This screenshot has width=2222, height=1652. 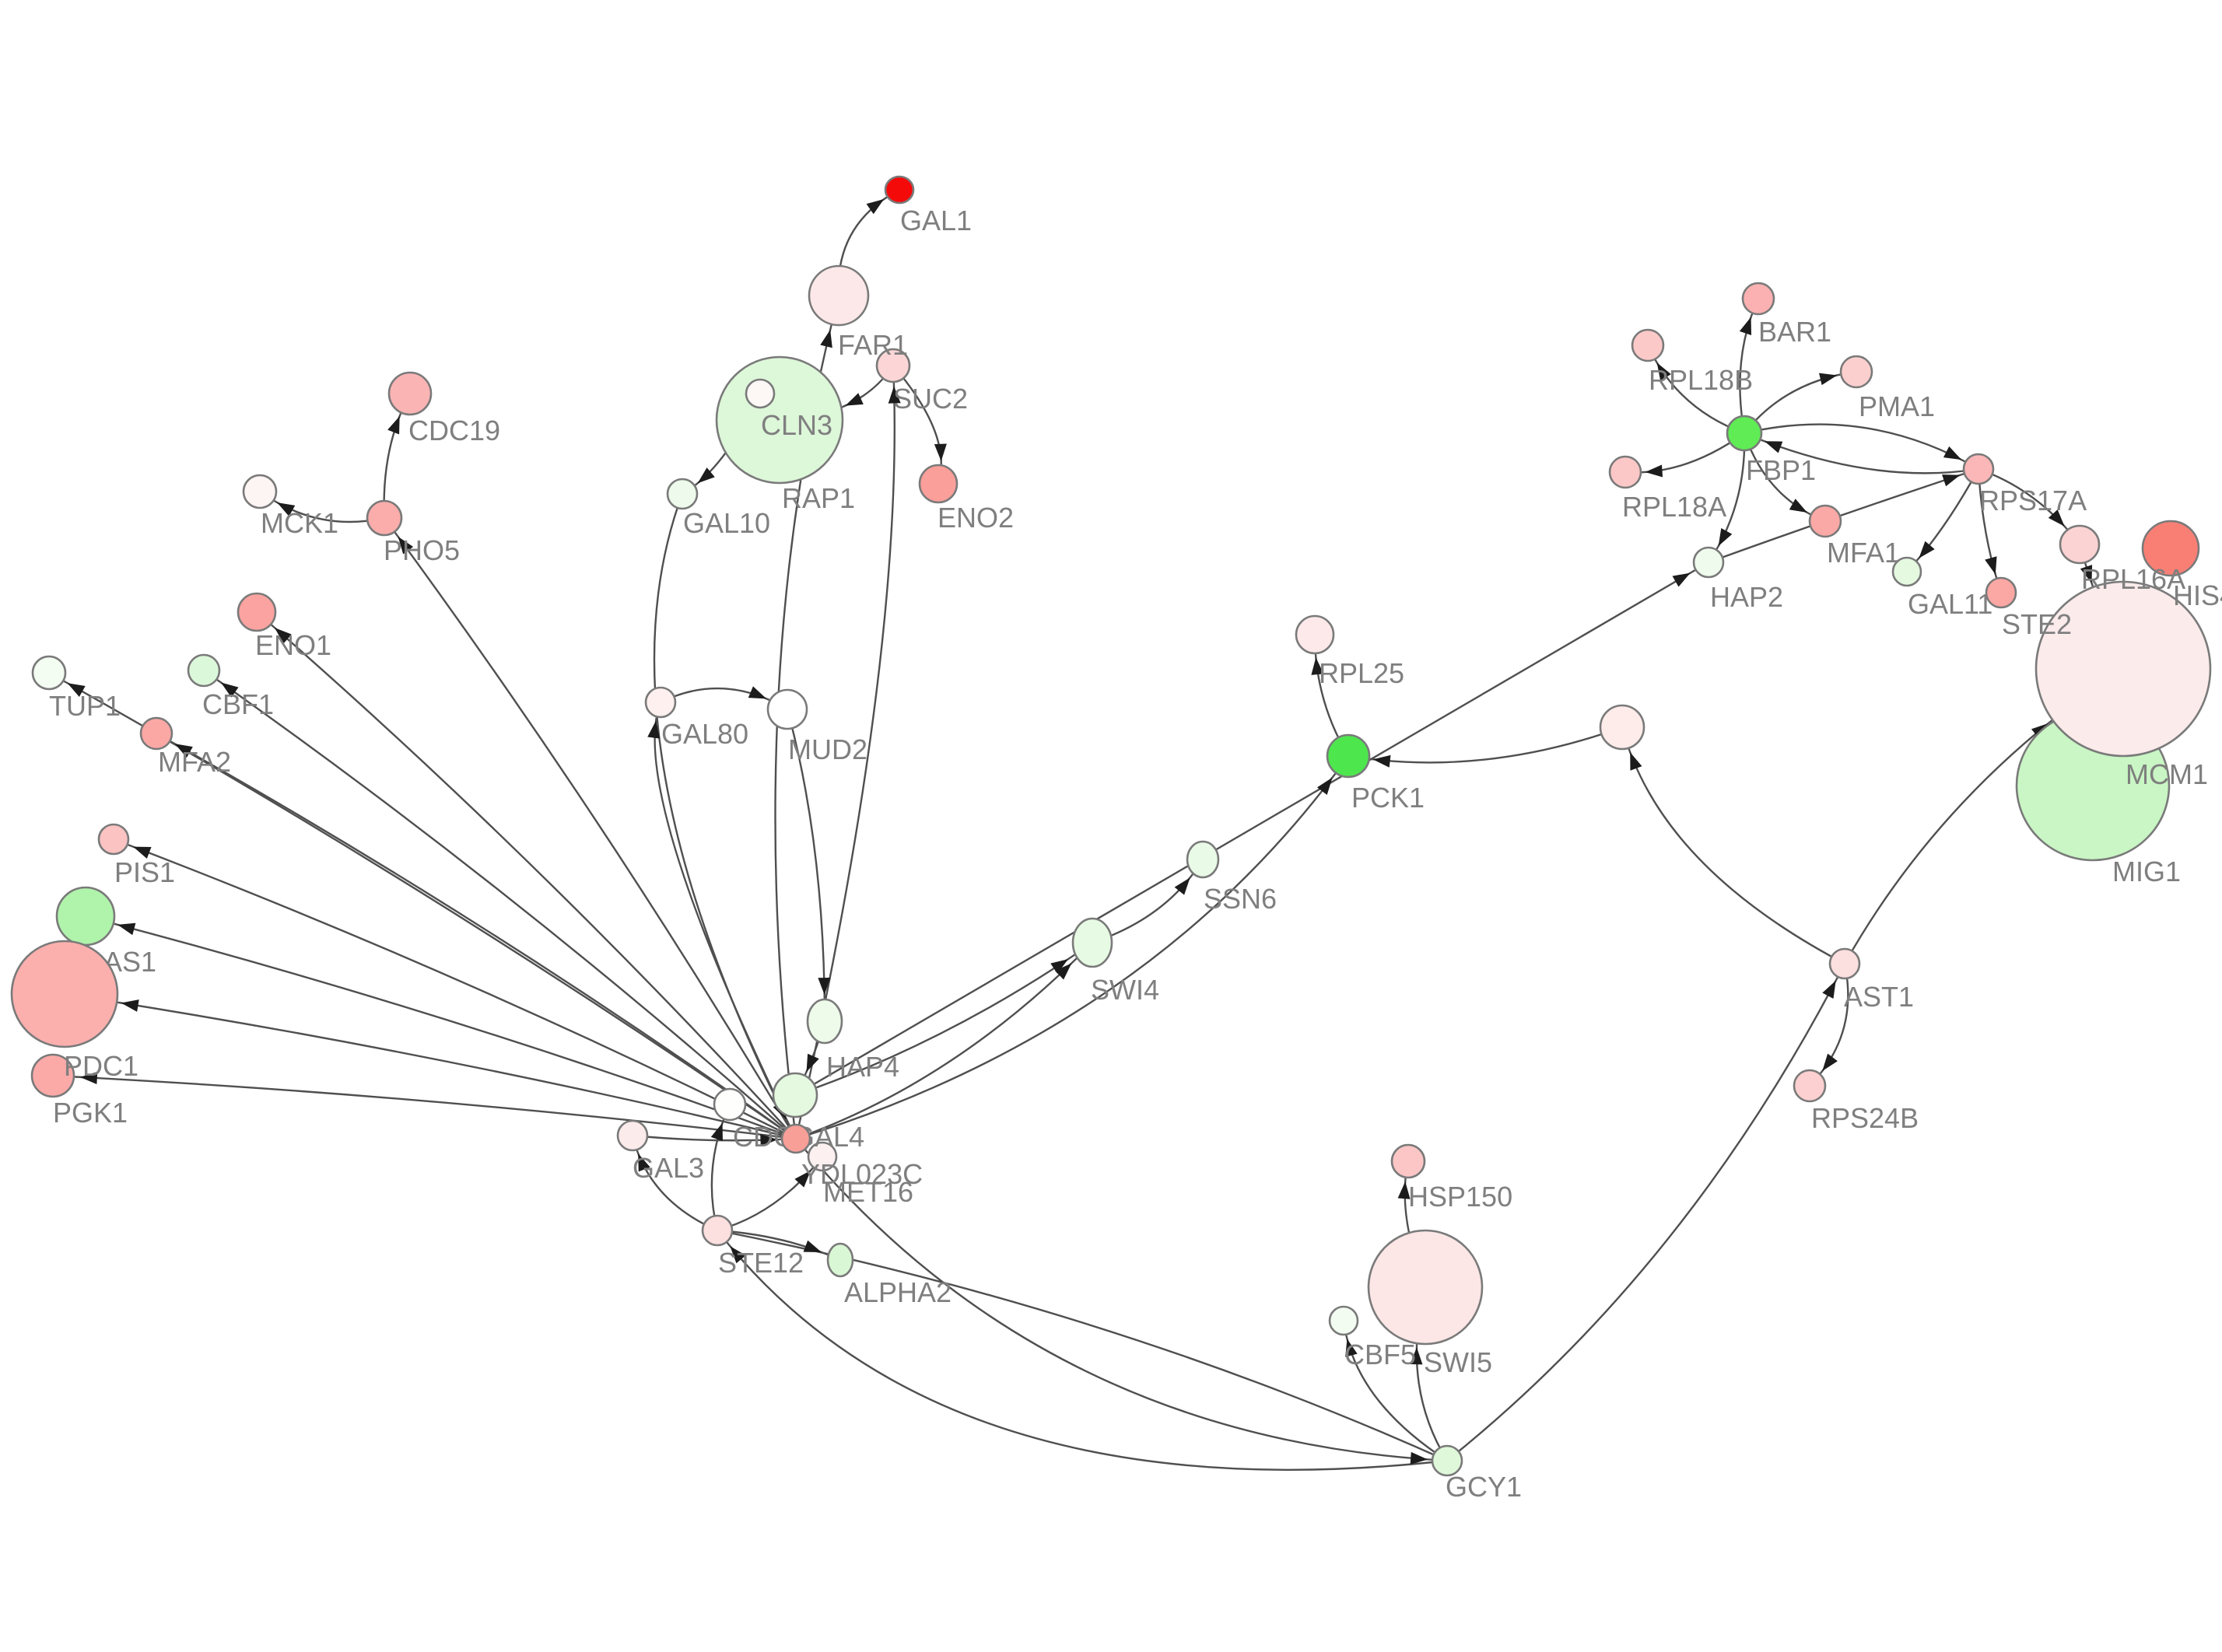 What do you see at coordinates (2133, 579) in the screenshot?
I see `node-label-RPL16A: RPL16A` at bounding box center [2133, 579].